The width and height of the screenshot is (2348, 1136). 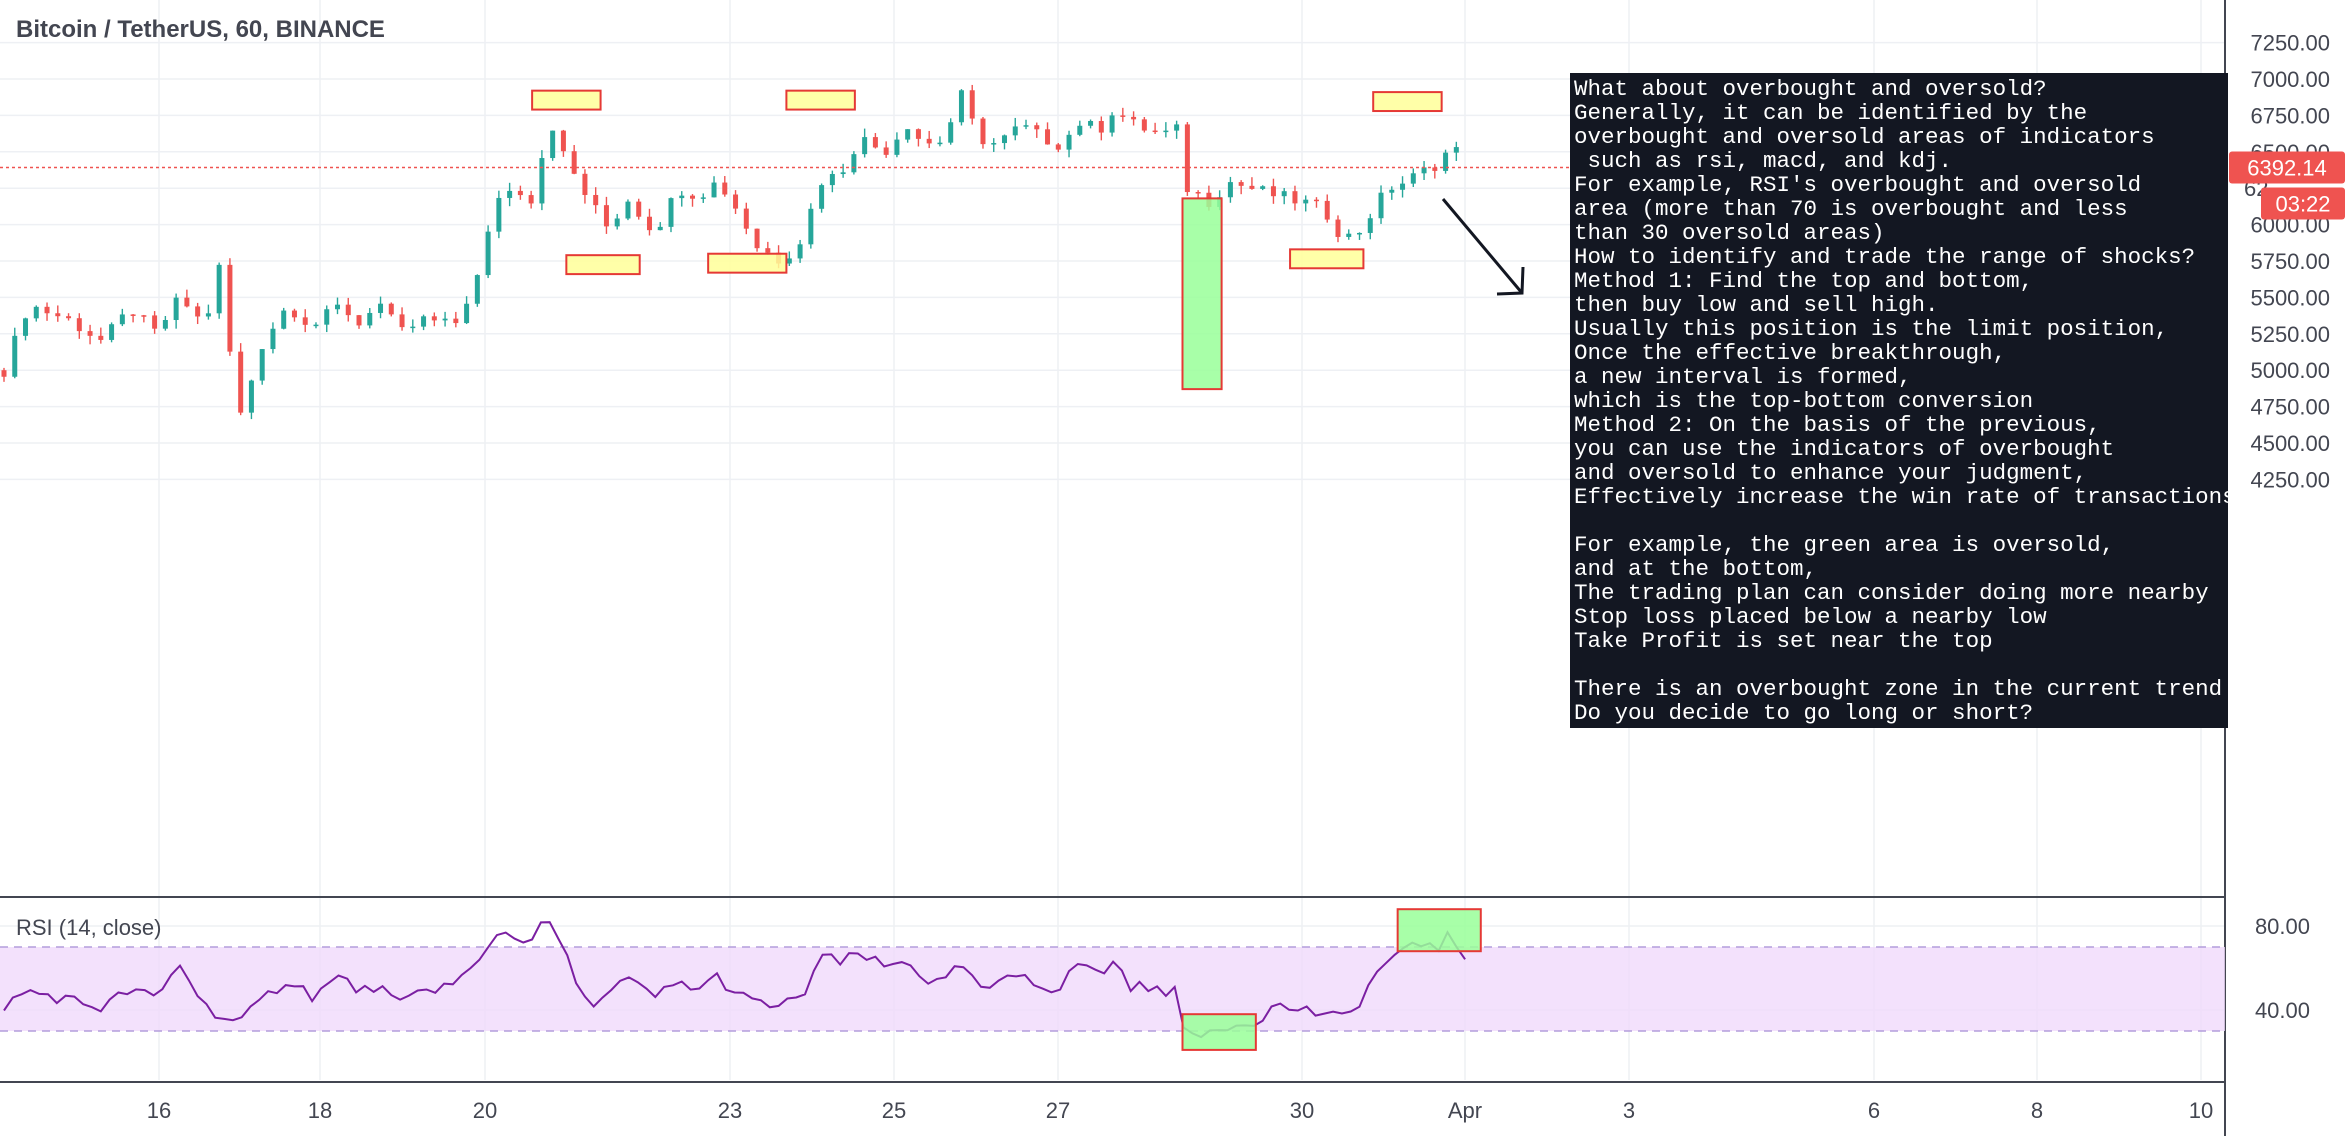 What do you see at coordinates (1837, 425) in the screenshot?
I see `note-line: Method 2: On the basis of the previous,` at bounding box center [1837, 425].